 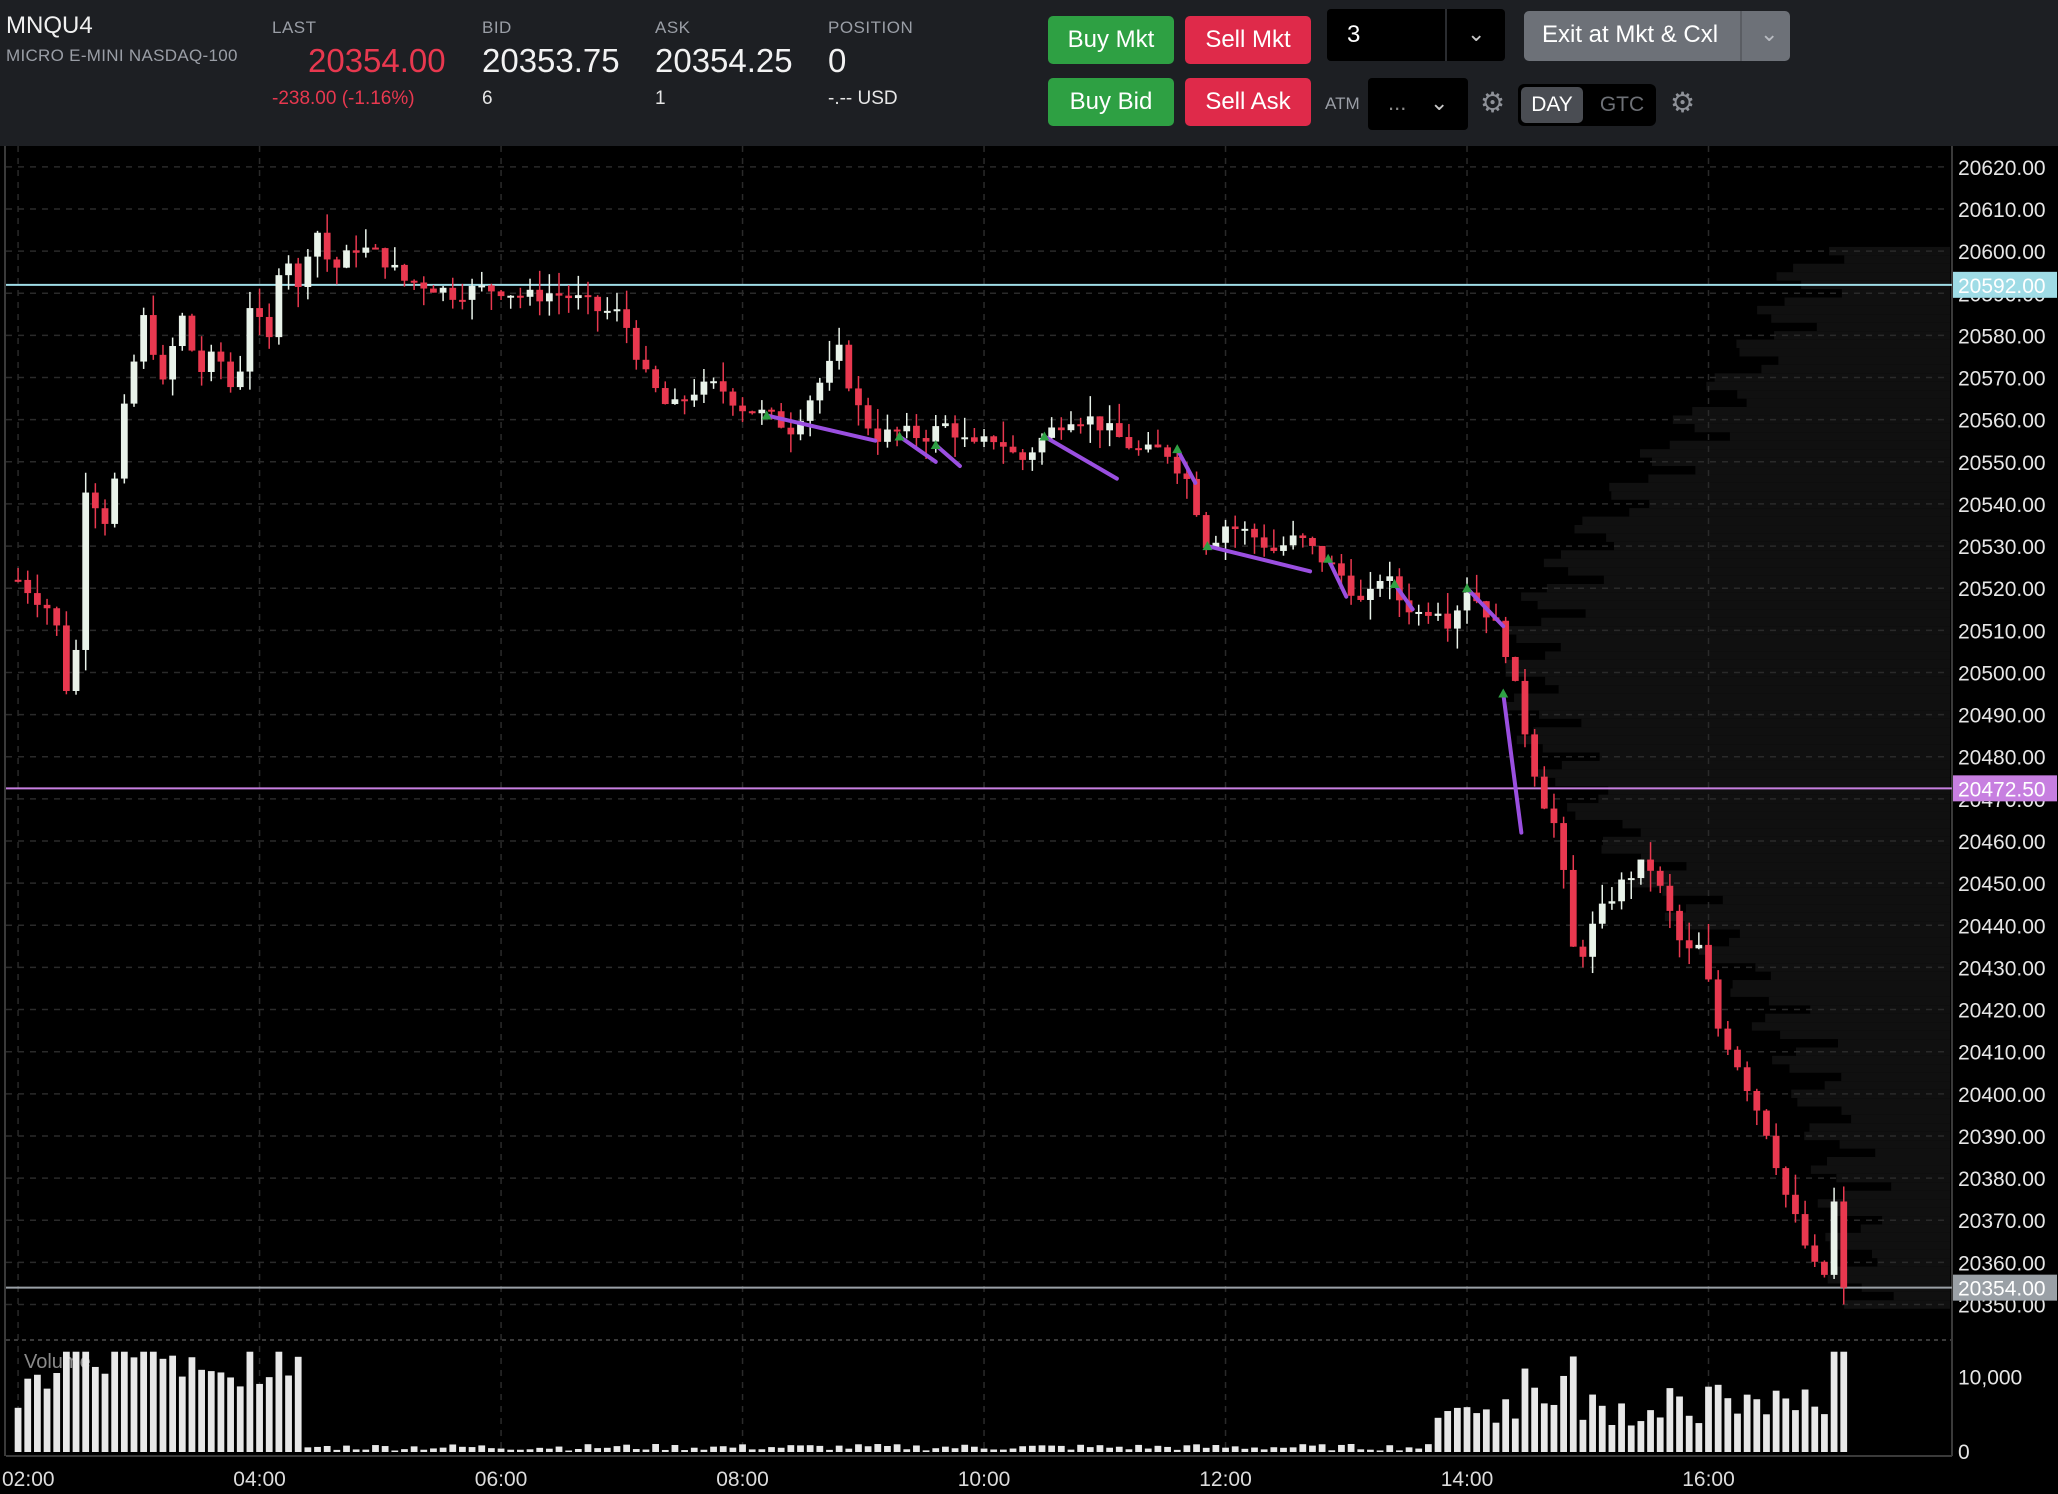 I want to click on tif-day-option: DAY, so click(x=1552, y=105).